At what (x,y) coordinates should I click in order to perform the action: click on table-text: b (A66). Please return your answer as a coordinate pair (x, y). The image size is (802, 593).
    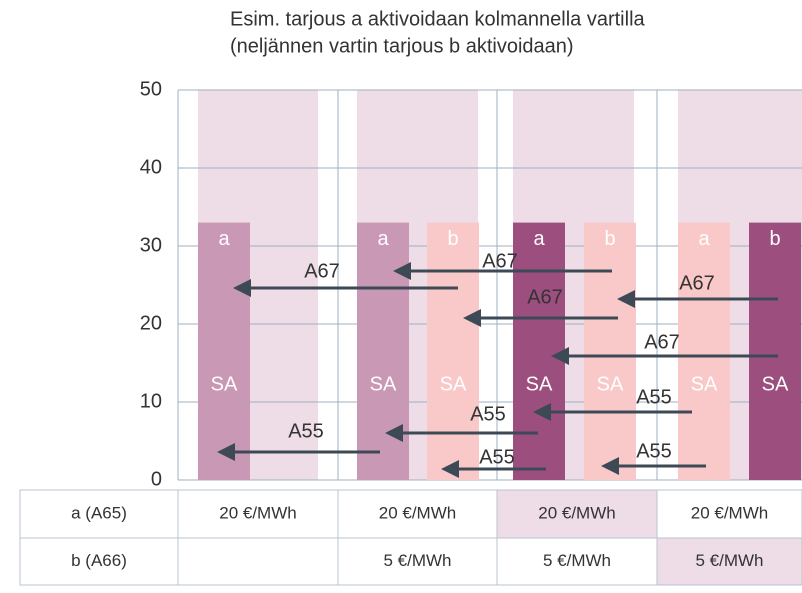
    Looking at the image, I should click on (99, 560).